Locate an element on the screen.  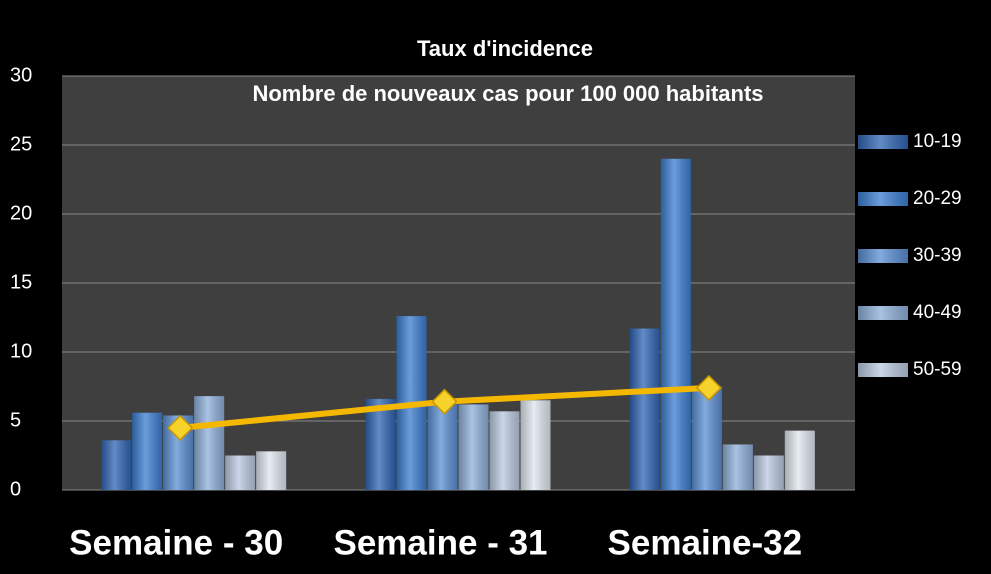
y-tick-label: 0 is located at coordinates (15, 489).